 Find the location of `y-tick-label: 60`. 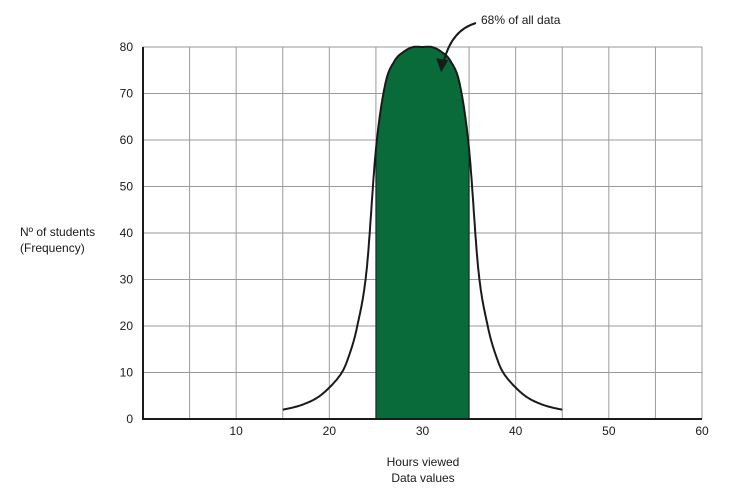

y-tick-label: 60 is located at coordinates (127, 140).